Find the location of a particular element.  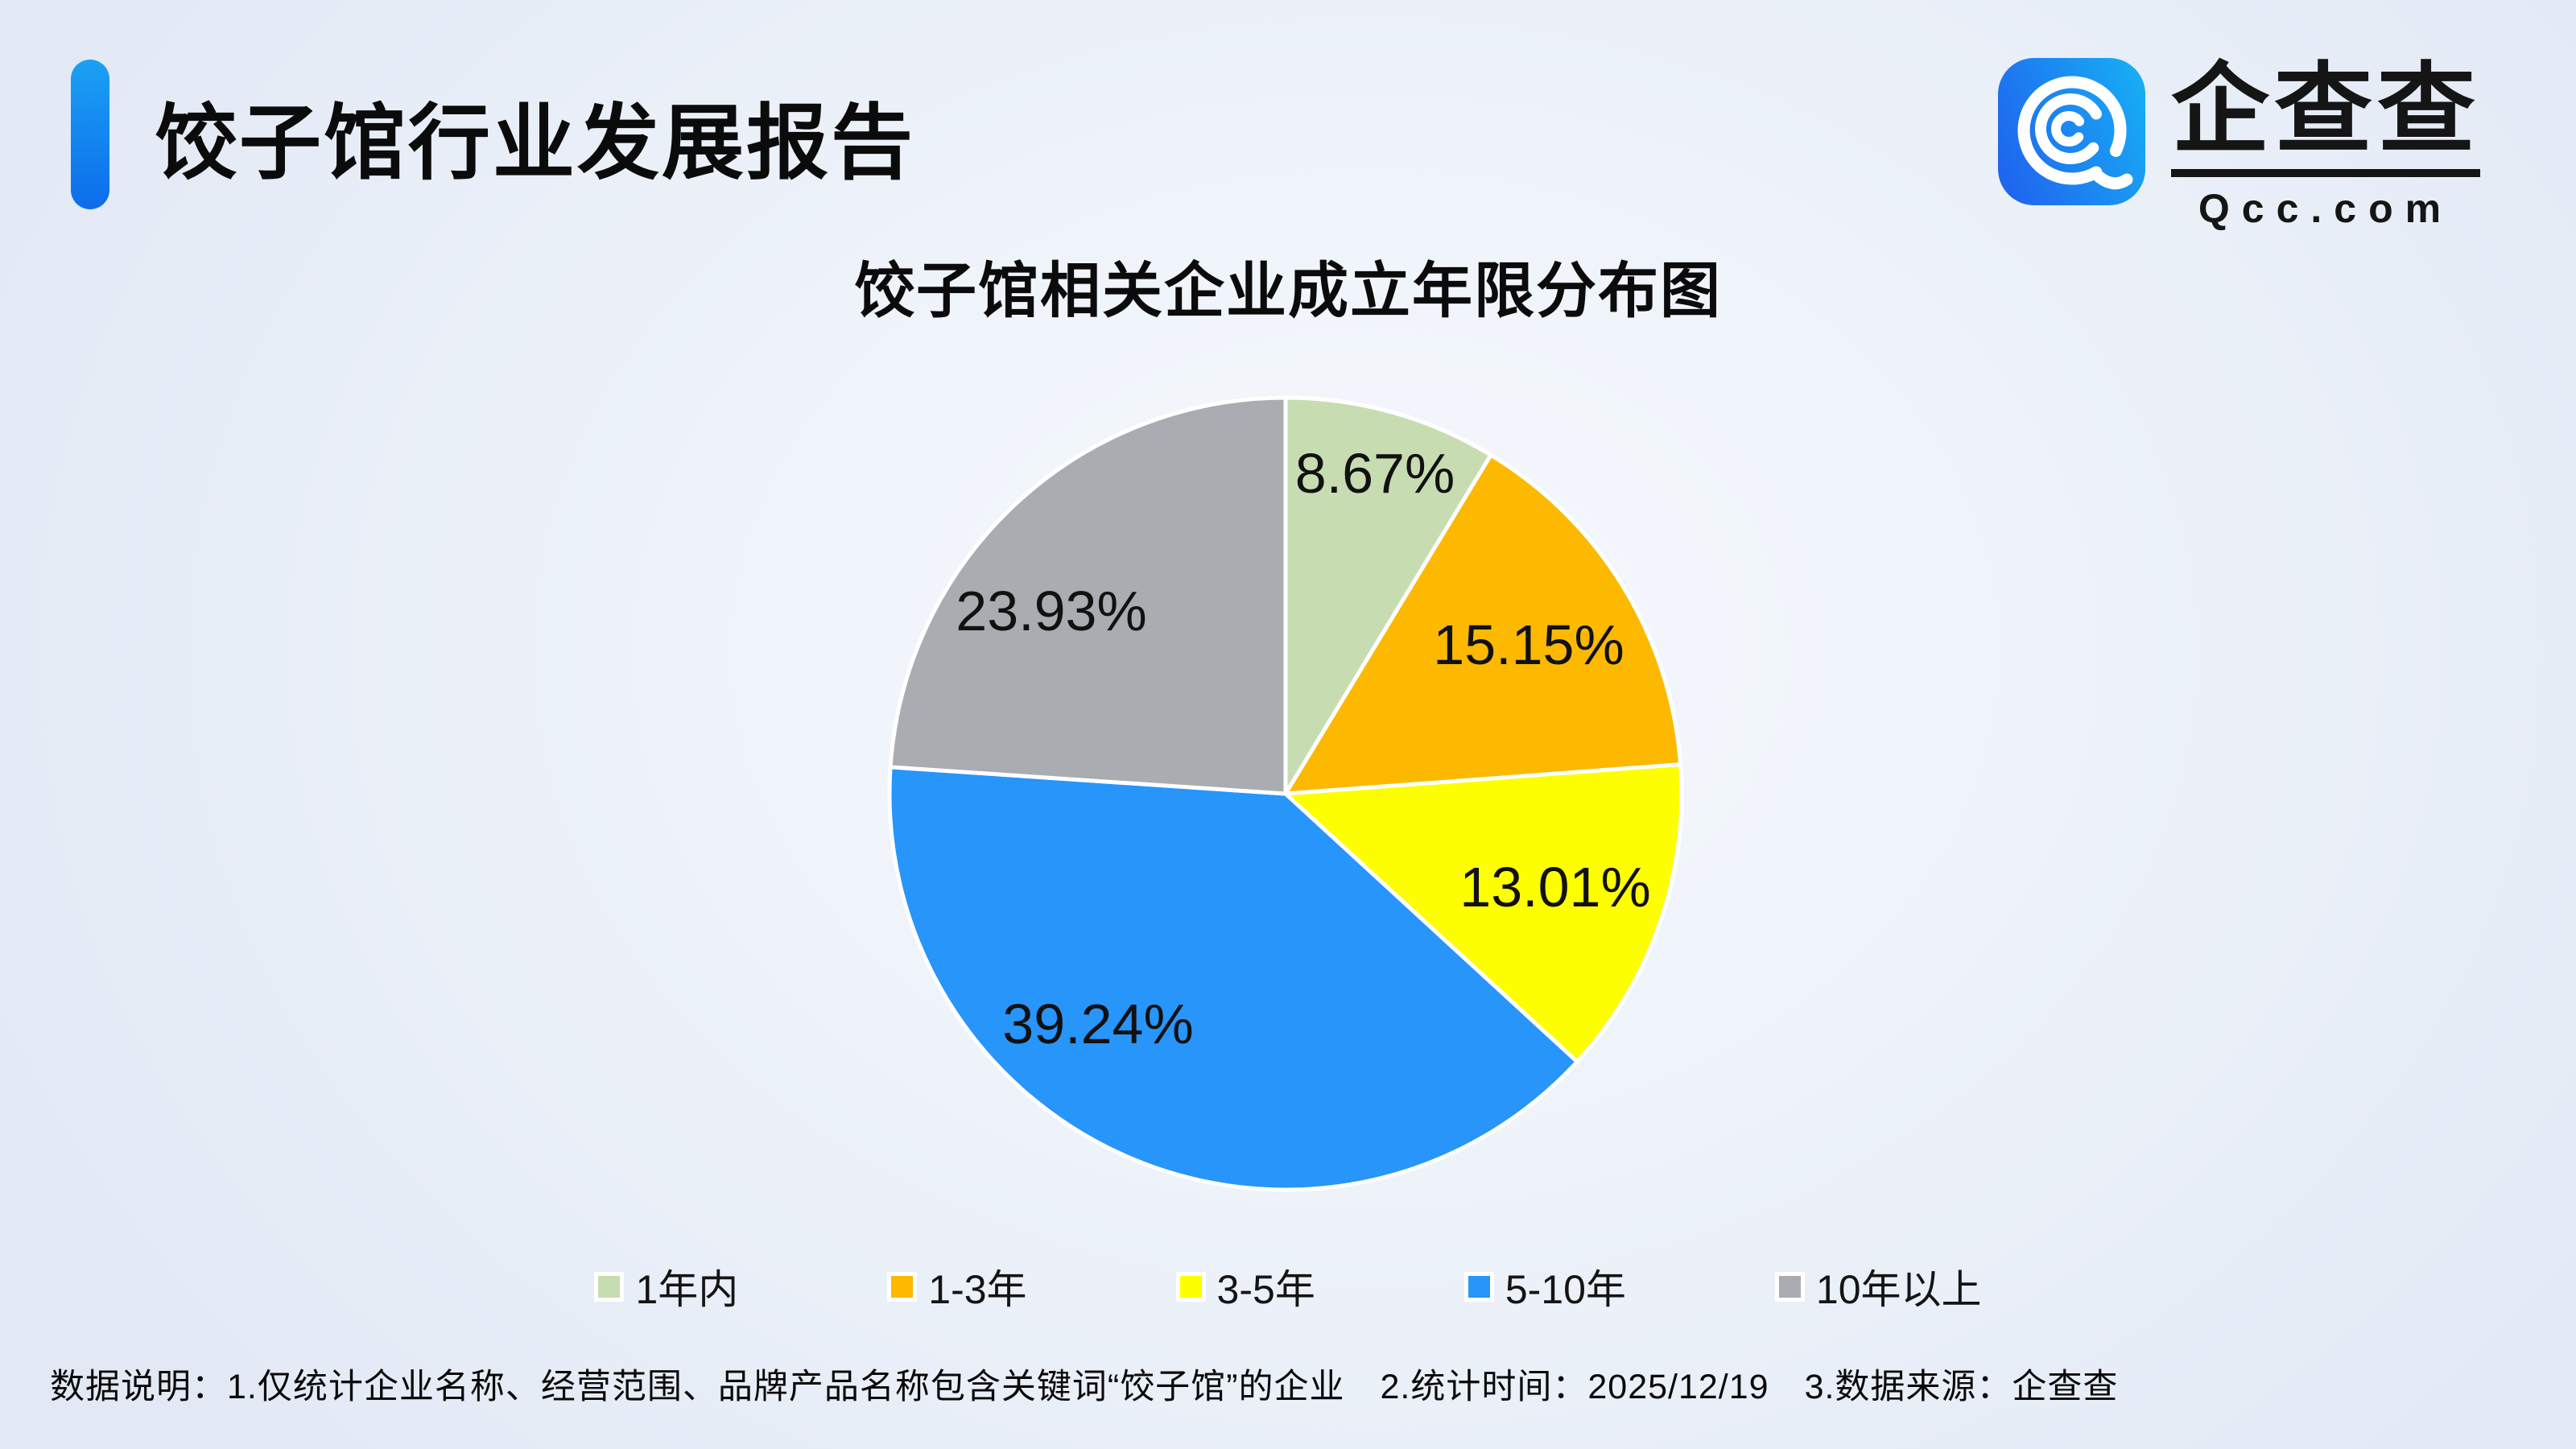

legend-label: 10年以上 is located at coordinates (1898, 1289).